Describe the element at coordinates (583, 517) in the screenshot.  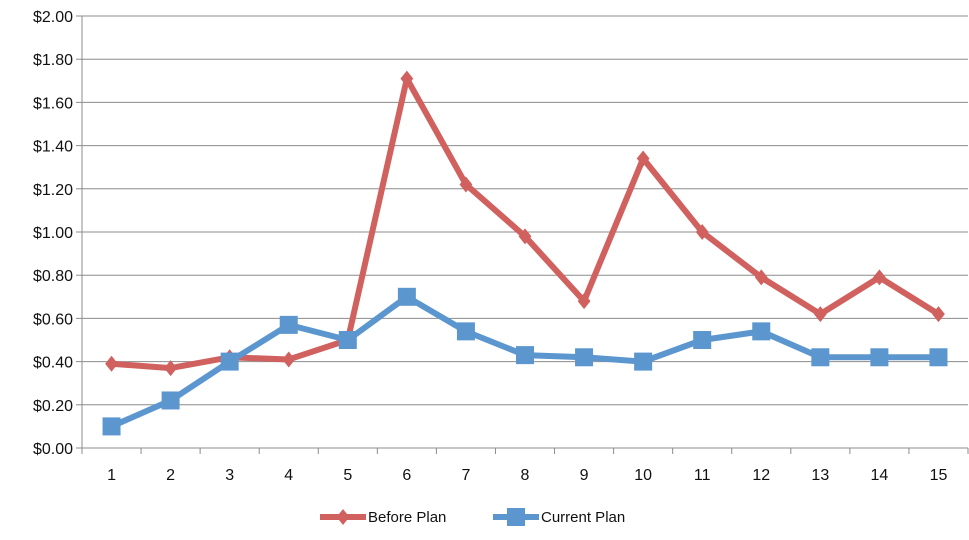
I see `legend-label: Current Plan` at that location.